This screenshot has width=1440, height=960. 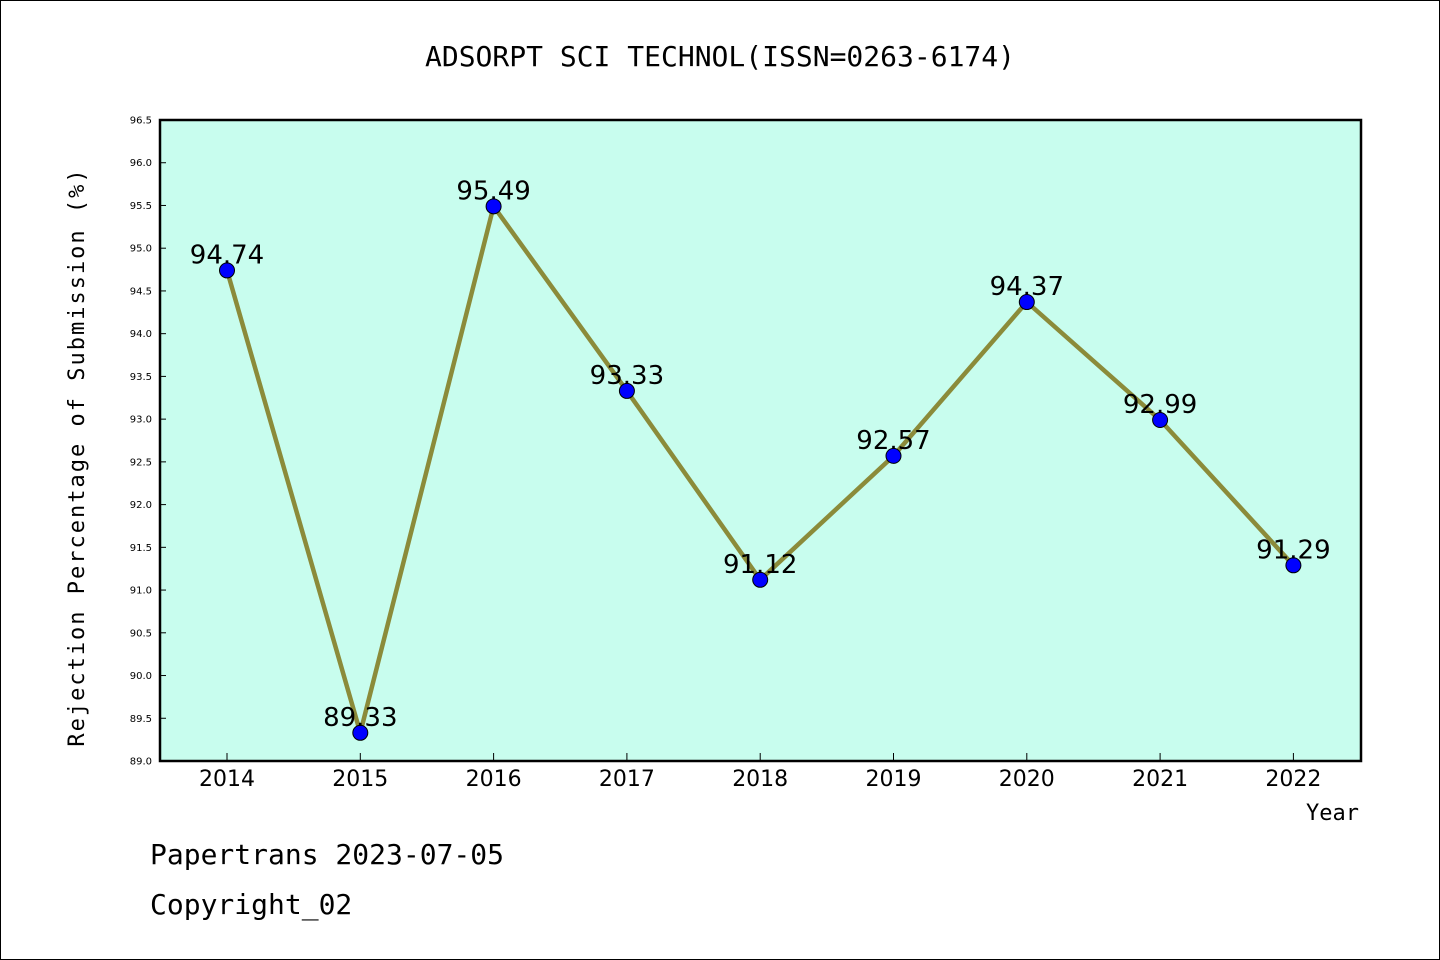 What do you see at coordinates (141, 249) in the screenshot?
I see `y-tick-label: 95.0` at bounding box center [141, 249].